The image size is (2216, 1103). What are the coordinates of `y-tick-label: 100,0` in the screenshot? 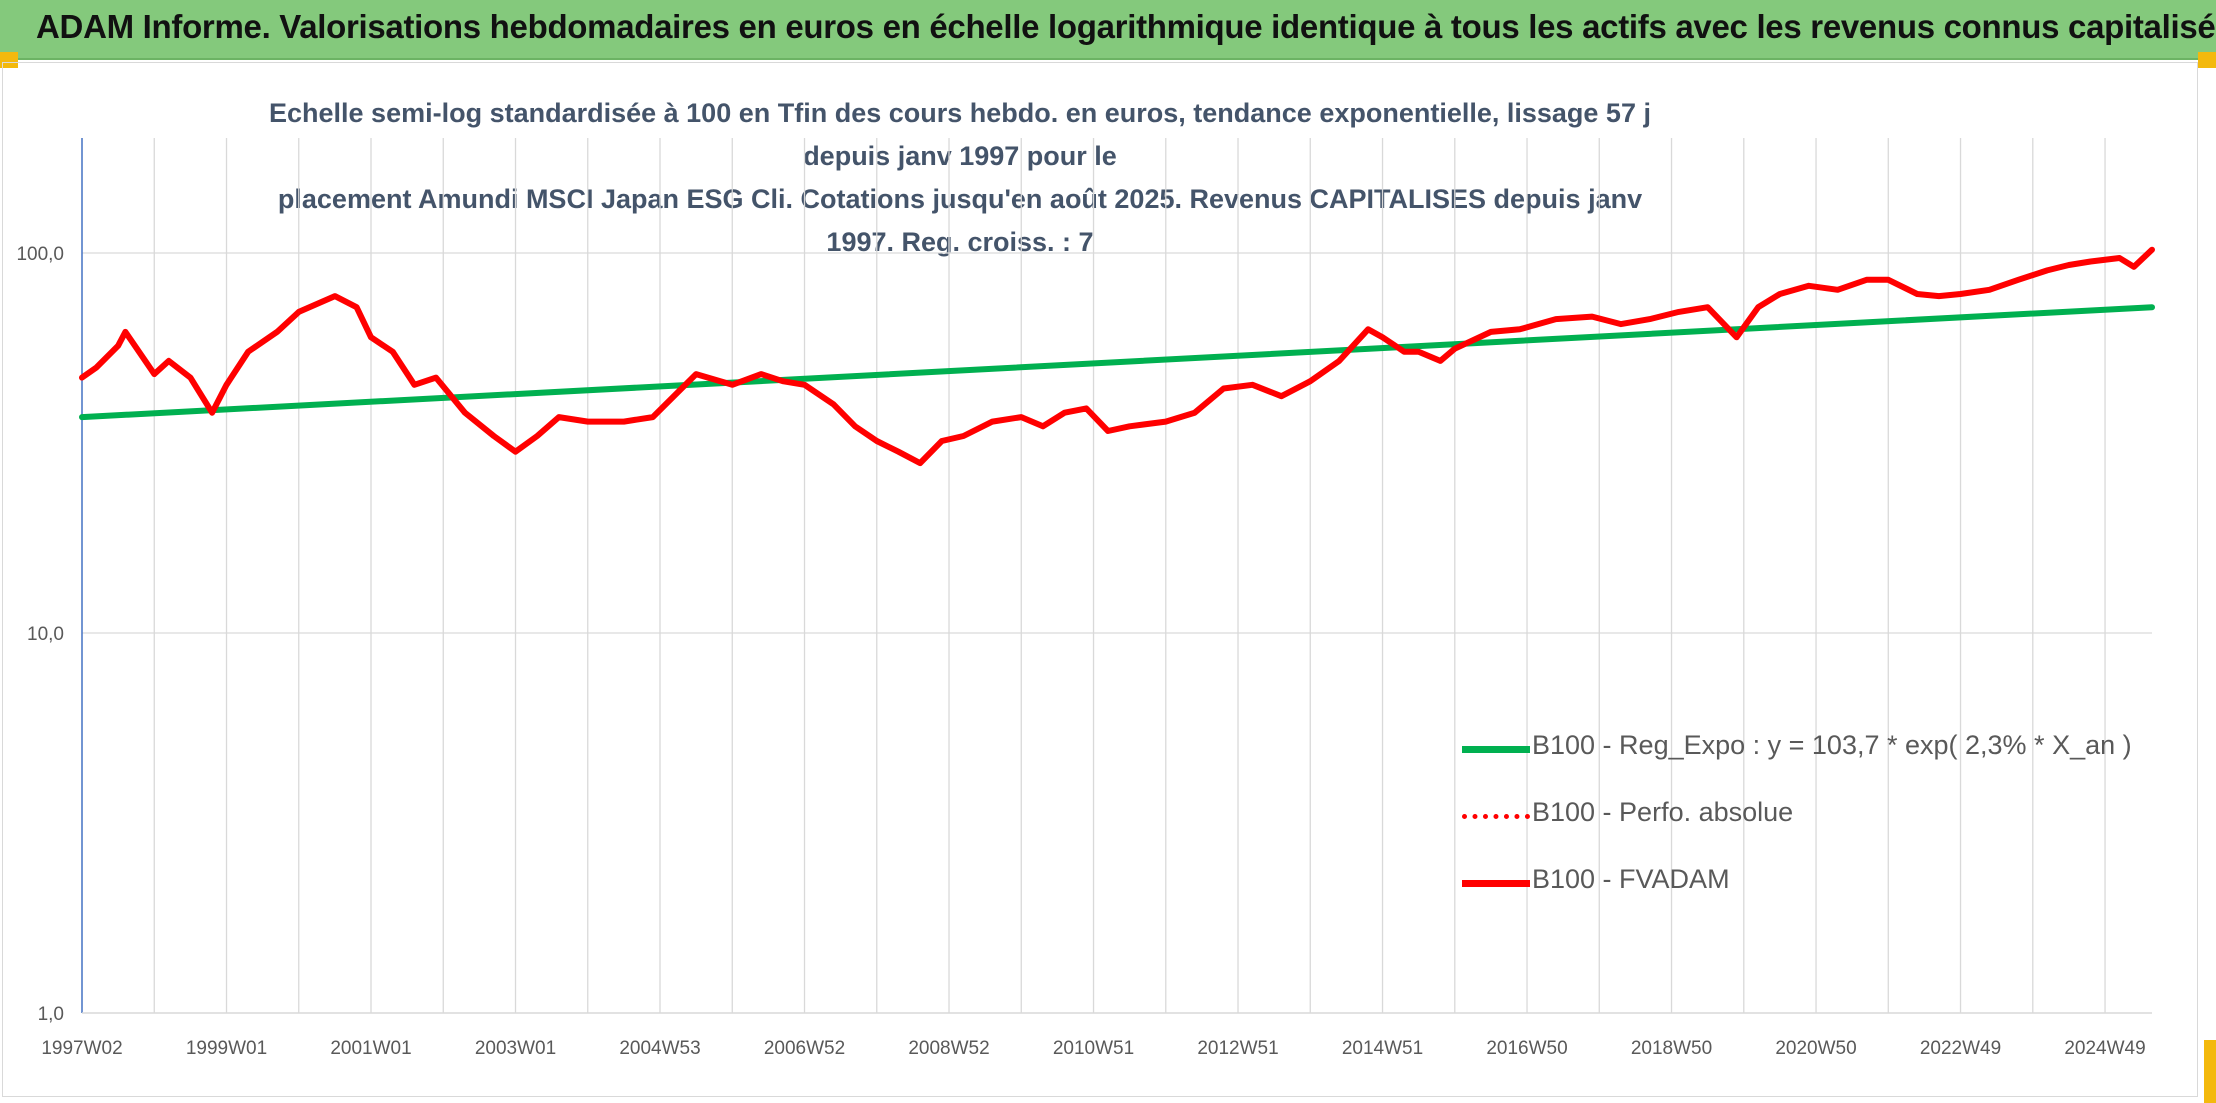 It's located at (40, 254).